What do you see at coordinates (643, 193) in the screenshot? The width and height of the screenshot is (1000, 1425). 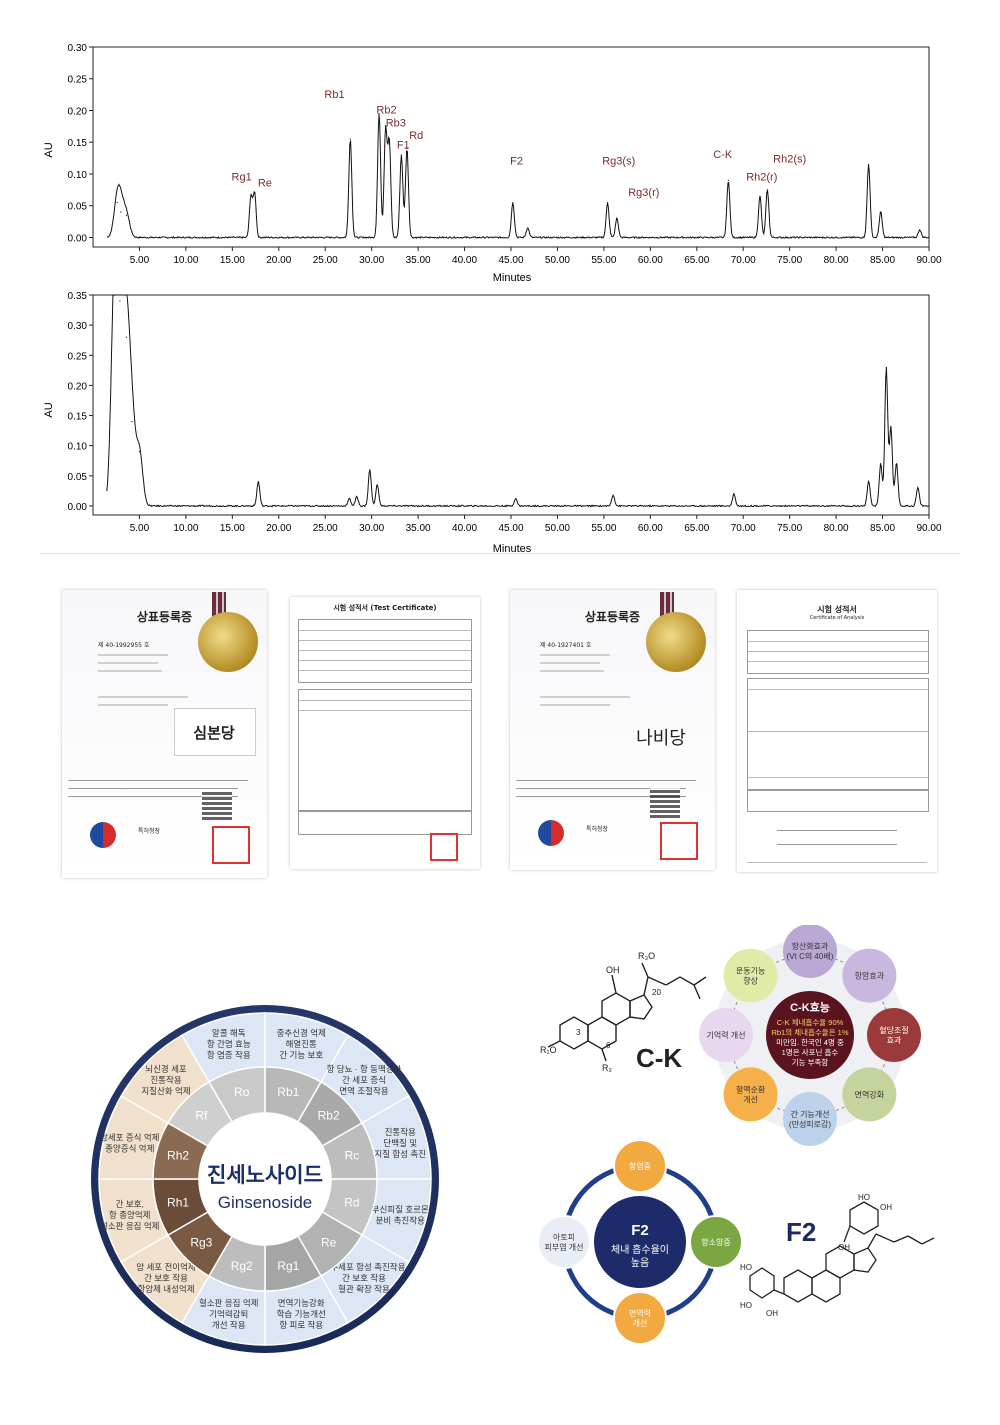 I see `peak-label: Rg3(r)` at bounding box center [643, 193].